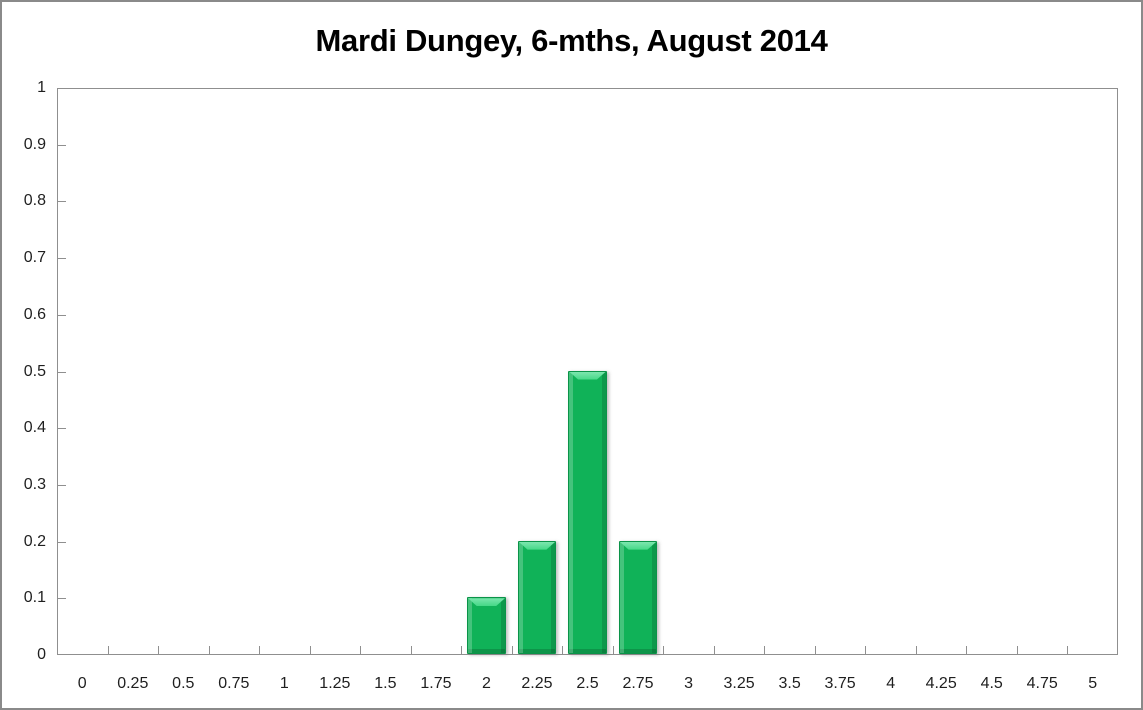 The width and height of the screenshot is (1143, 710). What do you see at coordinates (34, 598) in the screenshot?
I see `y-axis-label: 0.1` at bounding box center [34, 598].